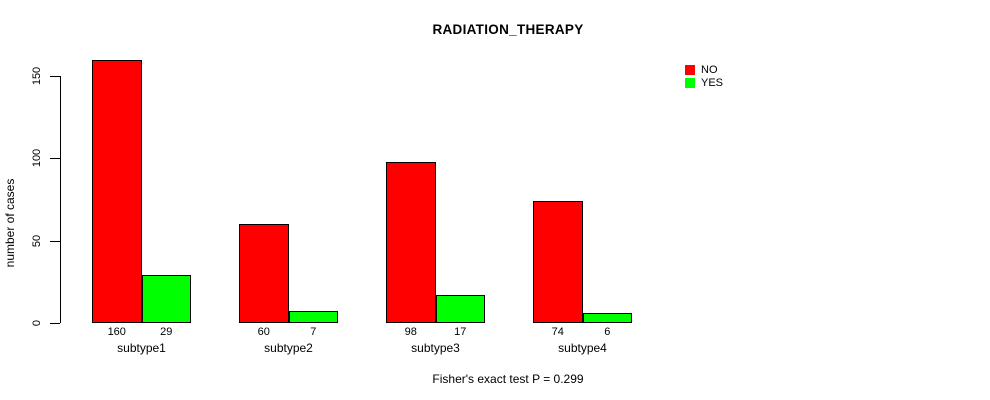  I want to click on y-axis-tick-label: 0, so click(37, 323).